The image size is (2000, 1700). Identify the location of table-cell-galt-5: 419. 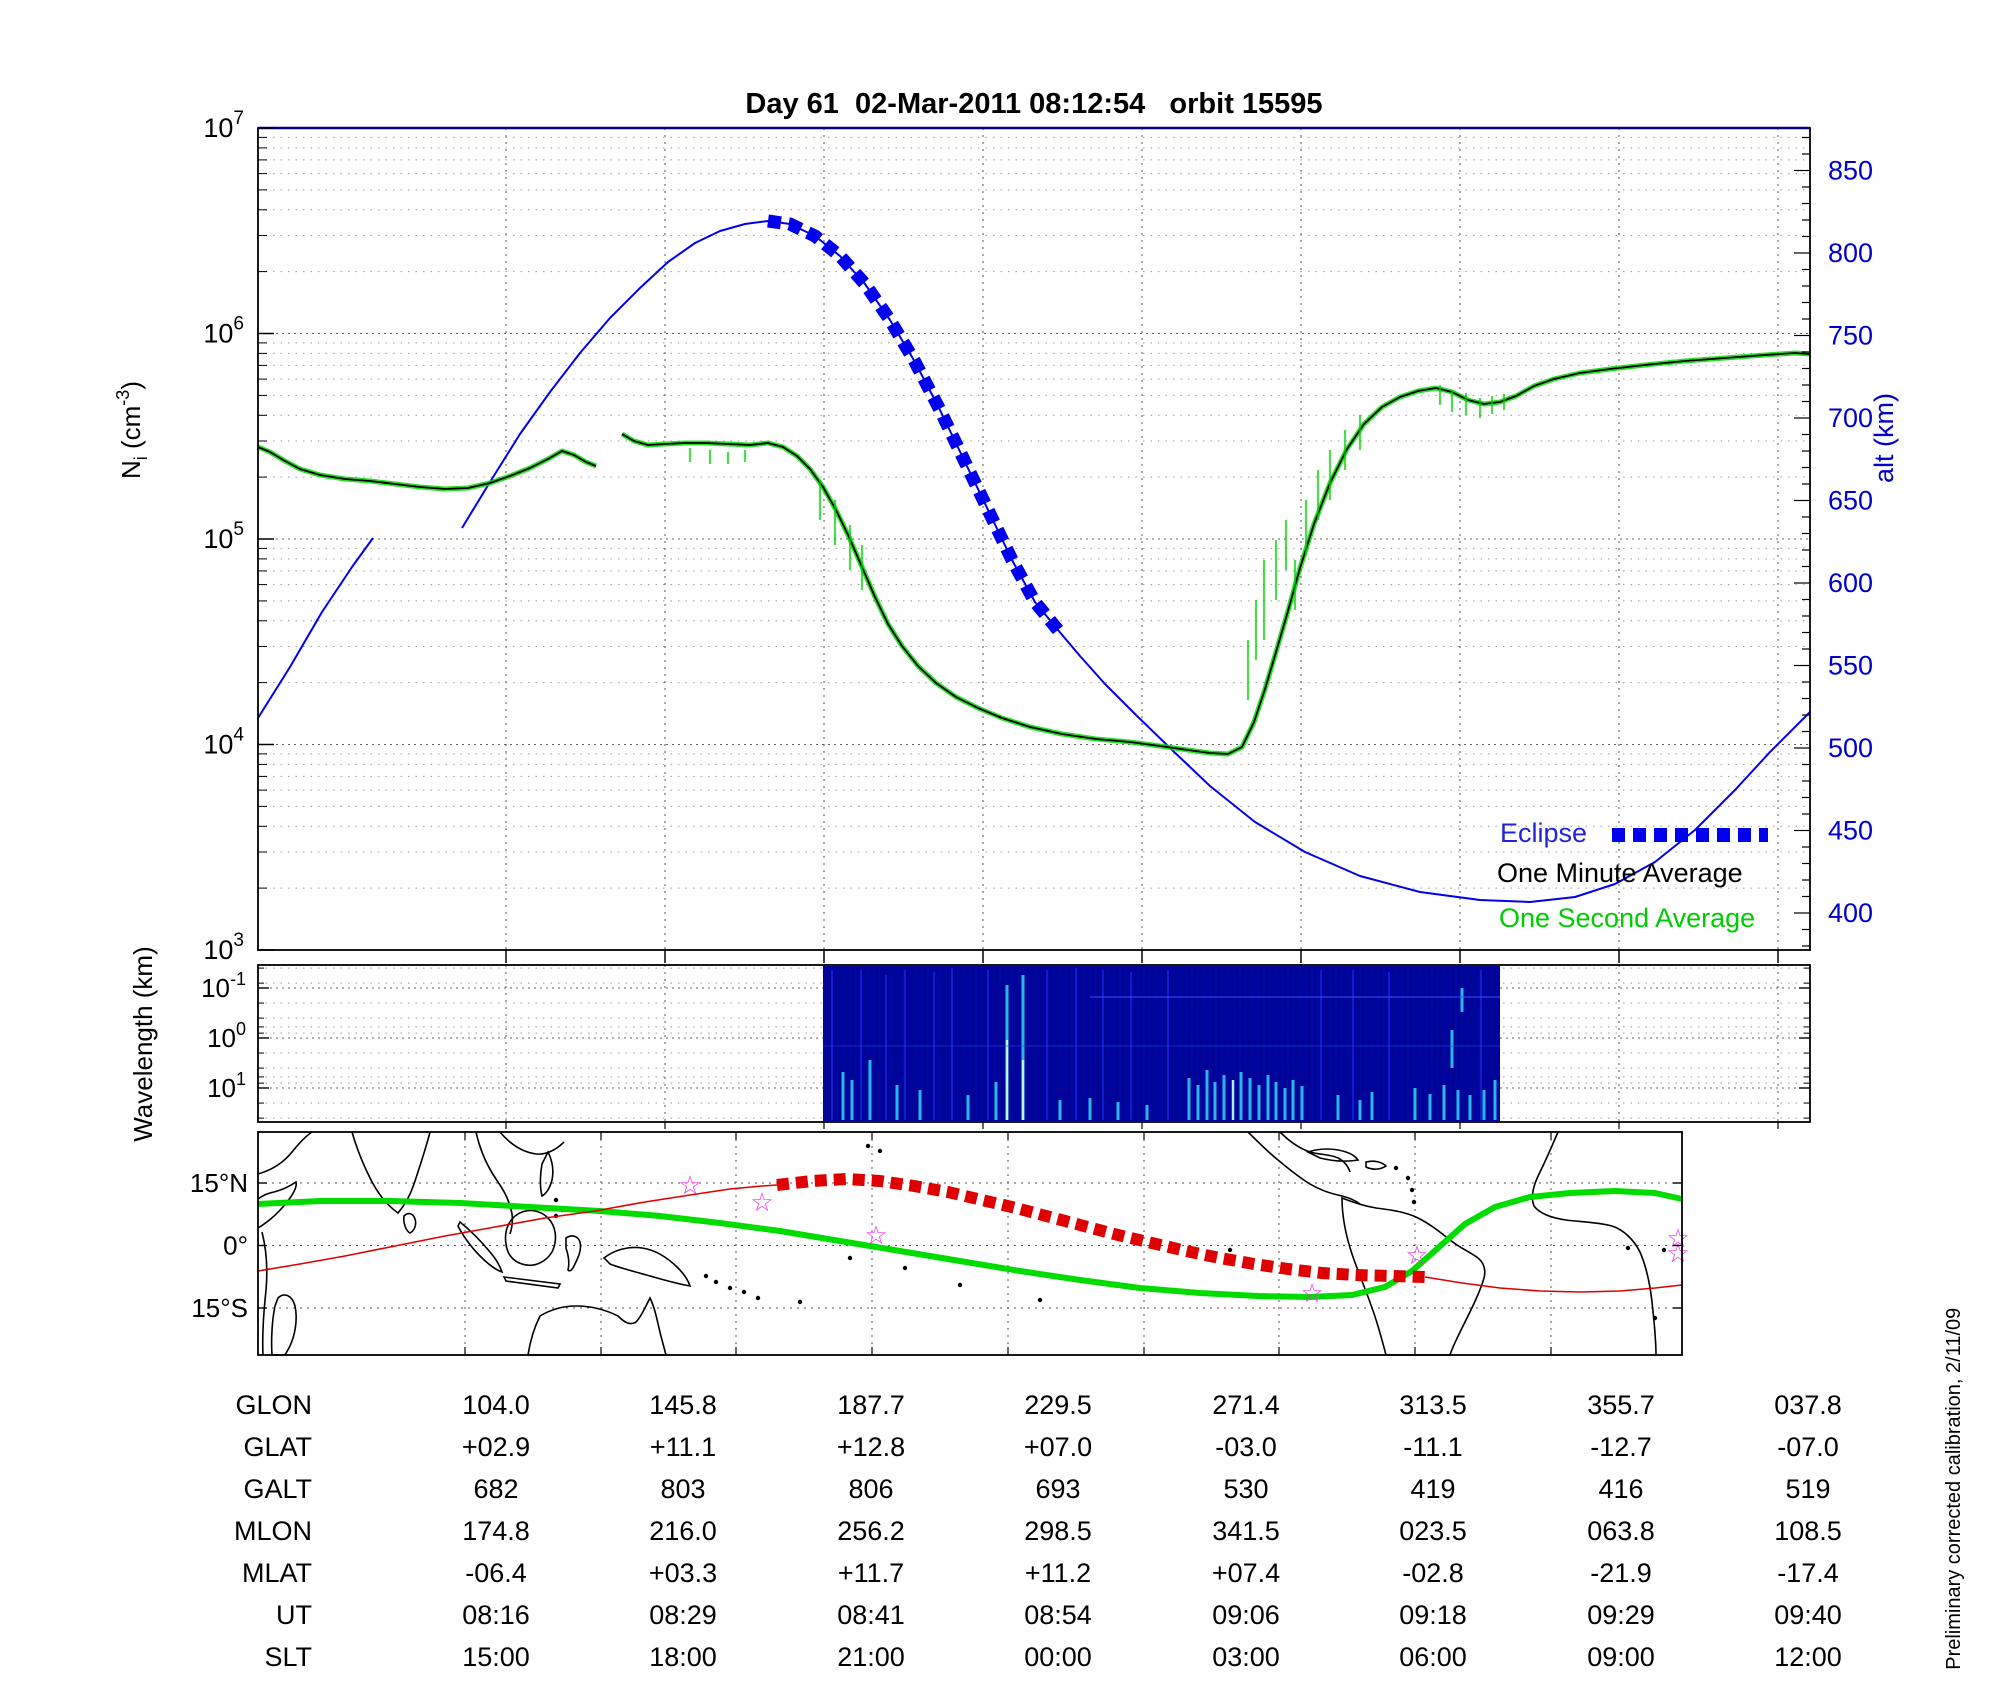
(1433, 1489).